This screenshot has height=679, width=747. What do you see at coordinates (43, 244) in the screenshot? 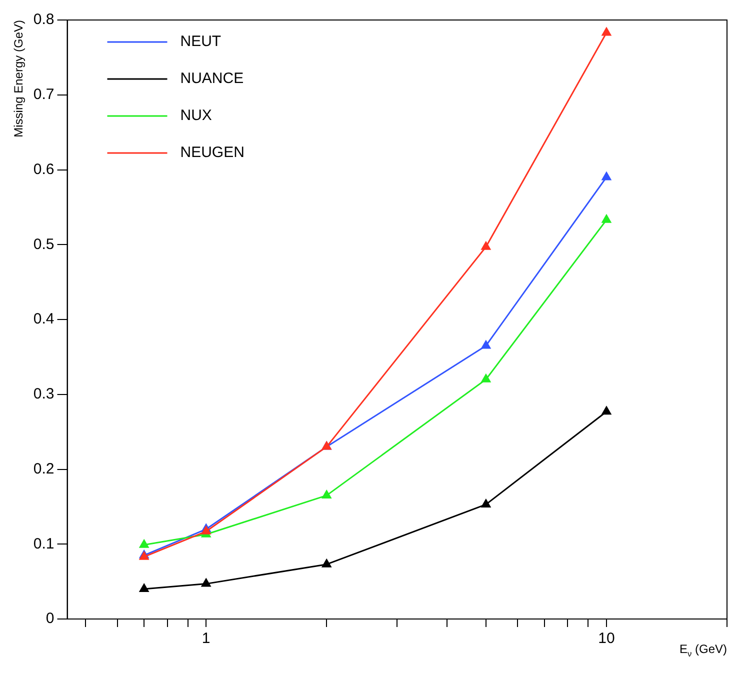
I see `y-tick-label: 0.5` at bounding box center [43, 244].